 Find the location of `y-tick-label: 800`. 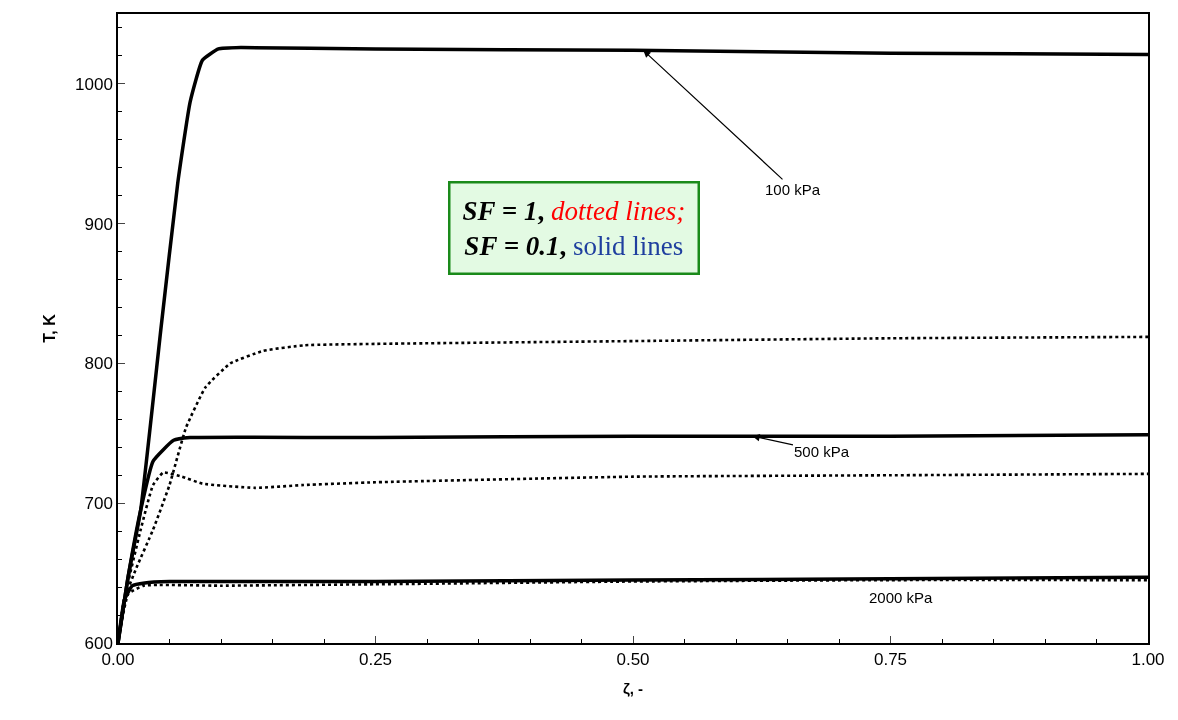

y-tick-label: 800 is located at coordinates (98, 364).